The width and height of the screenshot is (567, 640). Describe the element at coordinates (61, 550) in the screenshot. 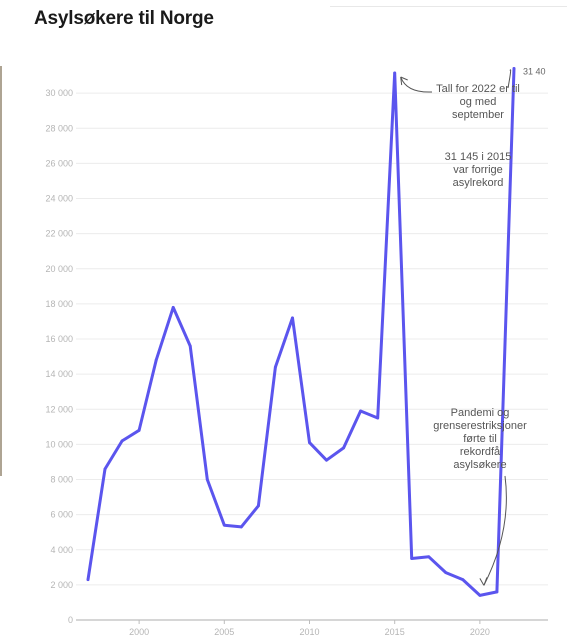

I see `y-tick-label: 4 000` at that location.